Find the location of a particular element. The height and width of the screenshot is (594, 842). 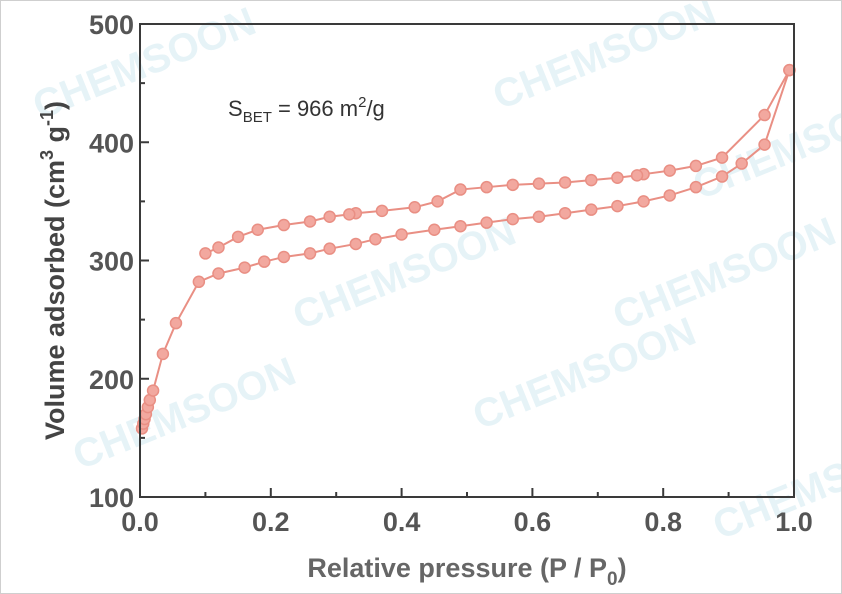

x-tick-label: 0.2 is located at coordinates (271, 522).